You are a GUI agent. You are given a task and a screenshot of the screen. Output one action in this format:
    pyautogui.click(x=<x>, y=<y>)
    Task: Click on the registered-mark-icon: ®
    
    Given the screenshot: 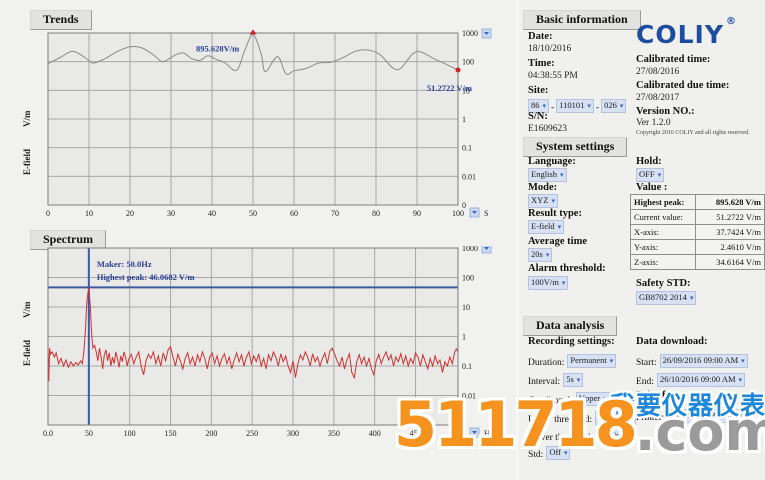 What is the action you would take?
    pyautogui.click(x=730, y=21)
    